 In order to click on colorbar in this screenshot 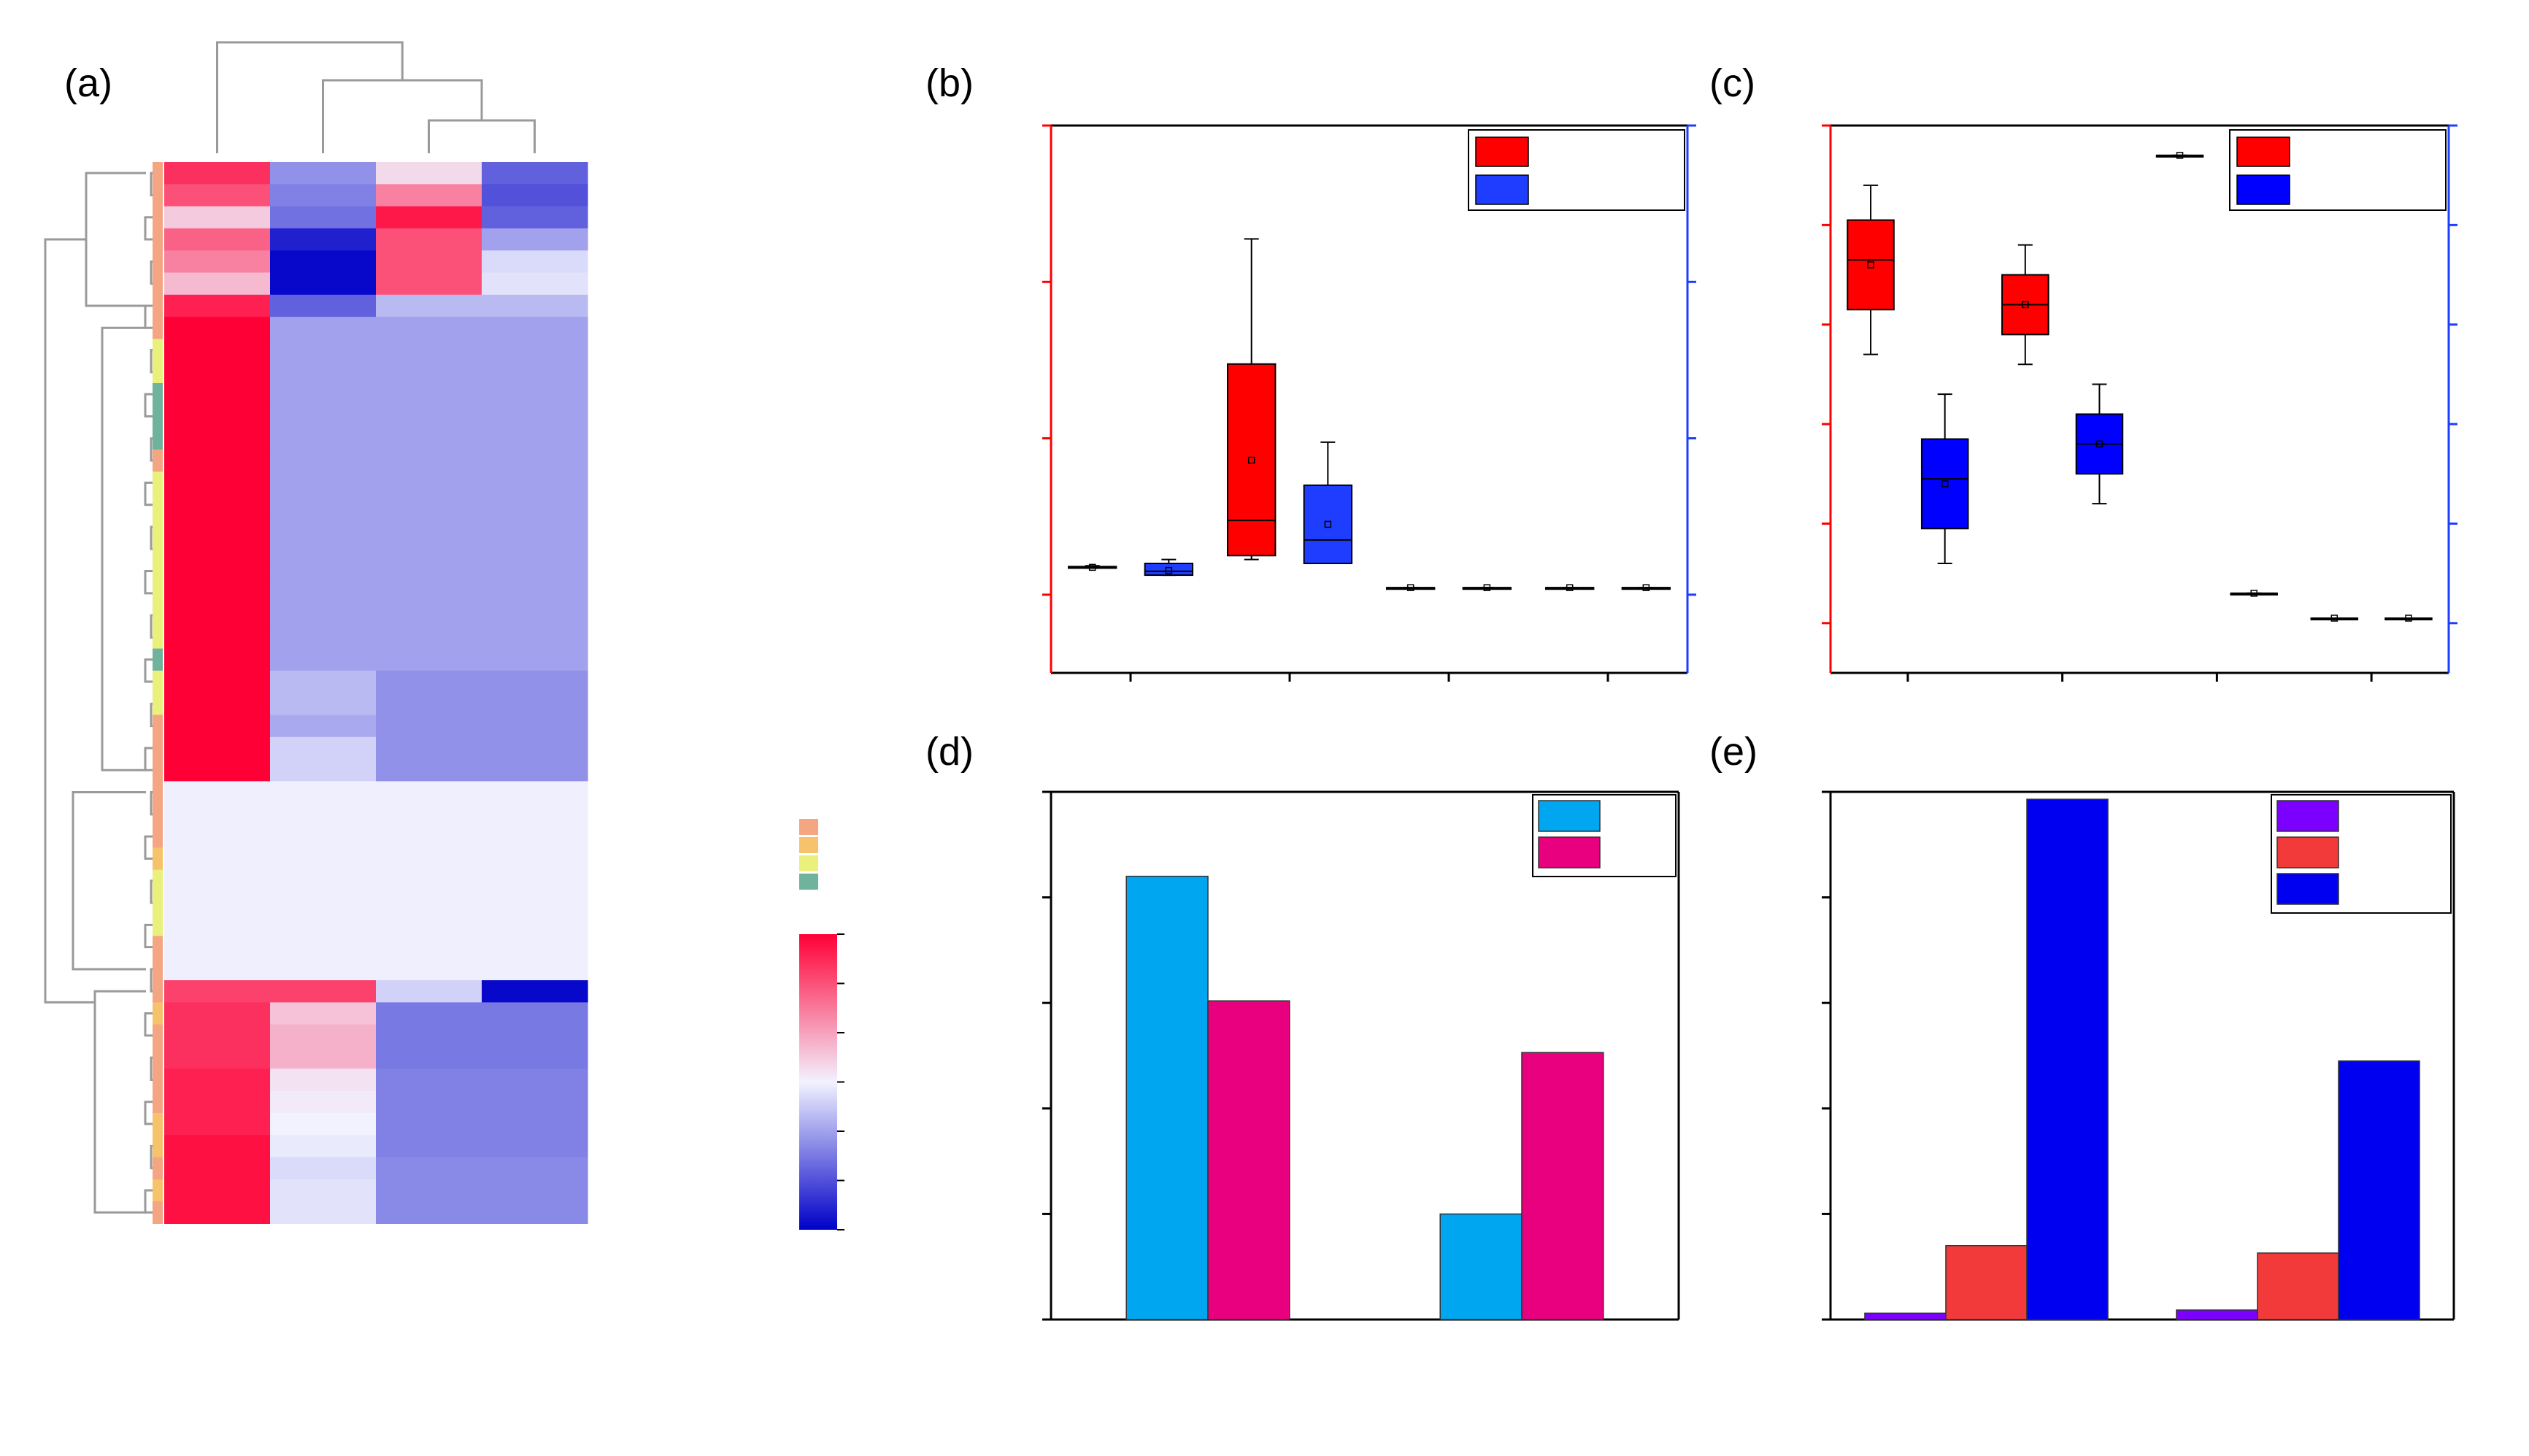, I will do `click(818, 1082)`.